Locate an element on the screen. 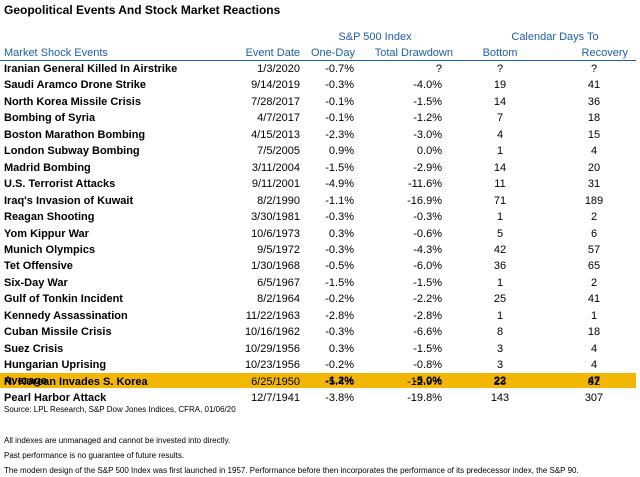 The image size is (640, 477). header-group: Calendar Days To is located at coordinates (555, 37).